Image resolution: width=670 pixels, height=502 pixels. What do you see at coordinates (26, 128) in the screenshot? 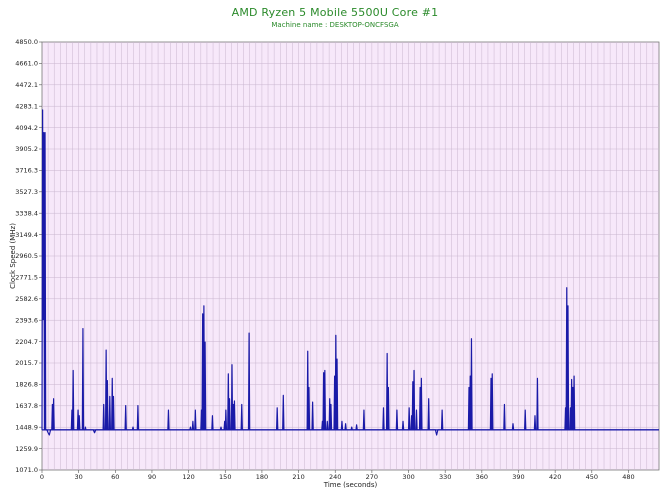
I see `y-tick-label: 4094.2` at bounding box center [26, 128].